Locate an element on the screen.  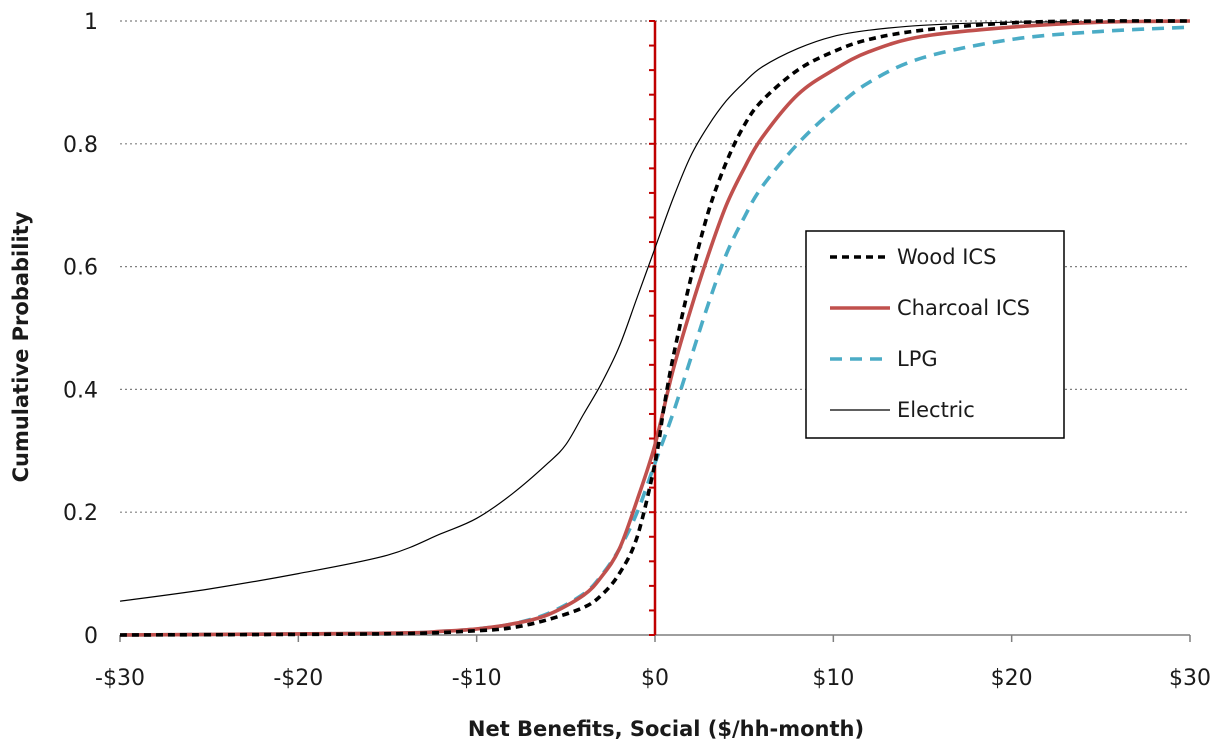
x-tick-label: -$10 is located at coordinates (477, 678).